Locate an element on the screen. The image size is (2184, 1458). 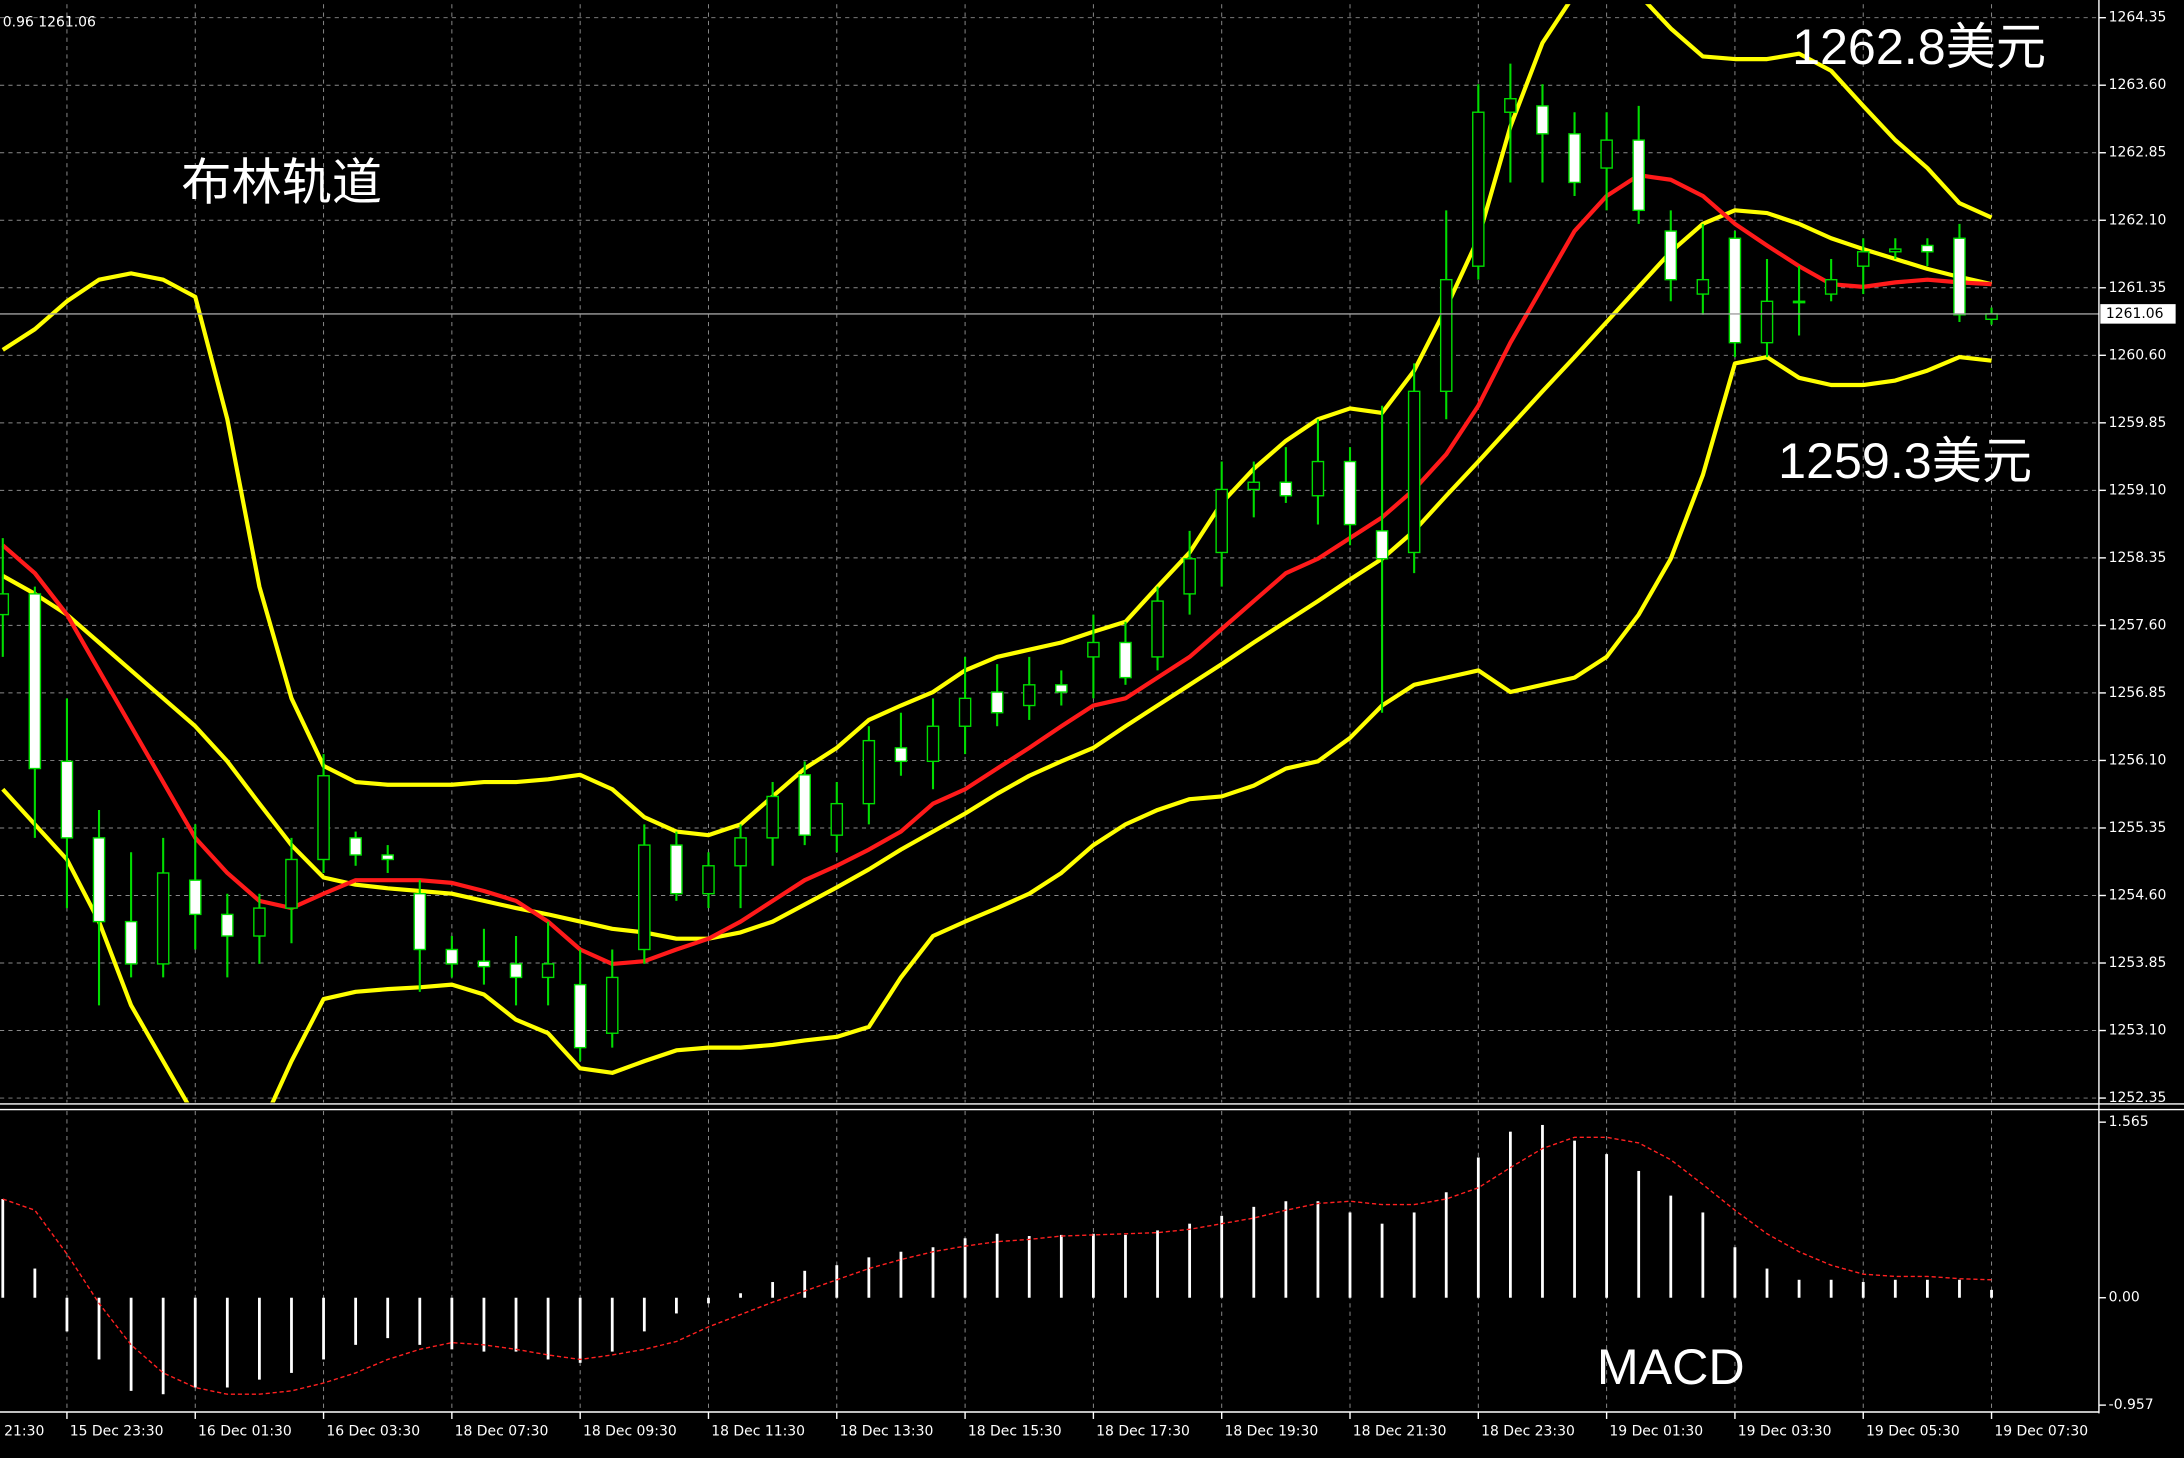
x-tick-label: 16 Dec 03:30 is located at coordinates (373, 1432).